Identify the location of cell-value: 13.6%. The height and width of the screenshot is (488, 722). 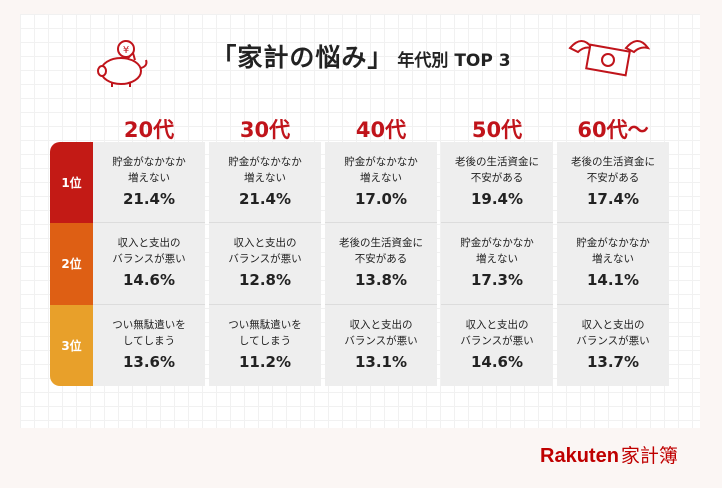
(149, 361).